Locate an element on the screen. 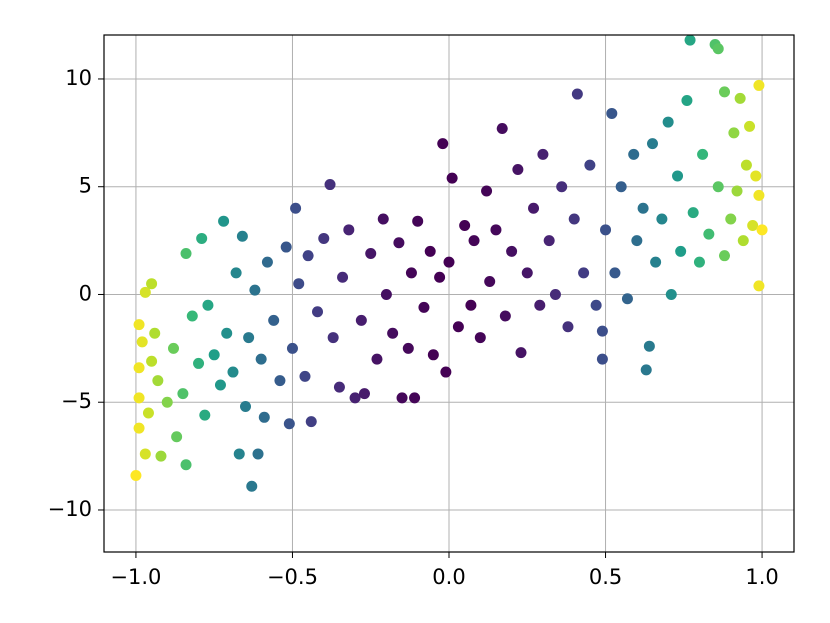  y-tick-label: −10 is located at coordinates (70, 509).